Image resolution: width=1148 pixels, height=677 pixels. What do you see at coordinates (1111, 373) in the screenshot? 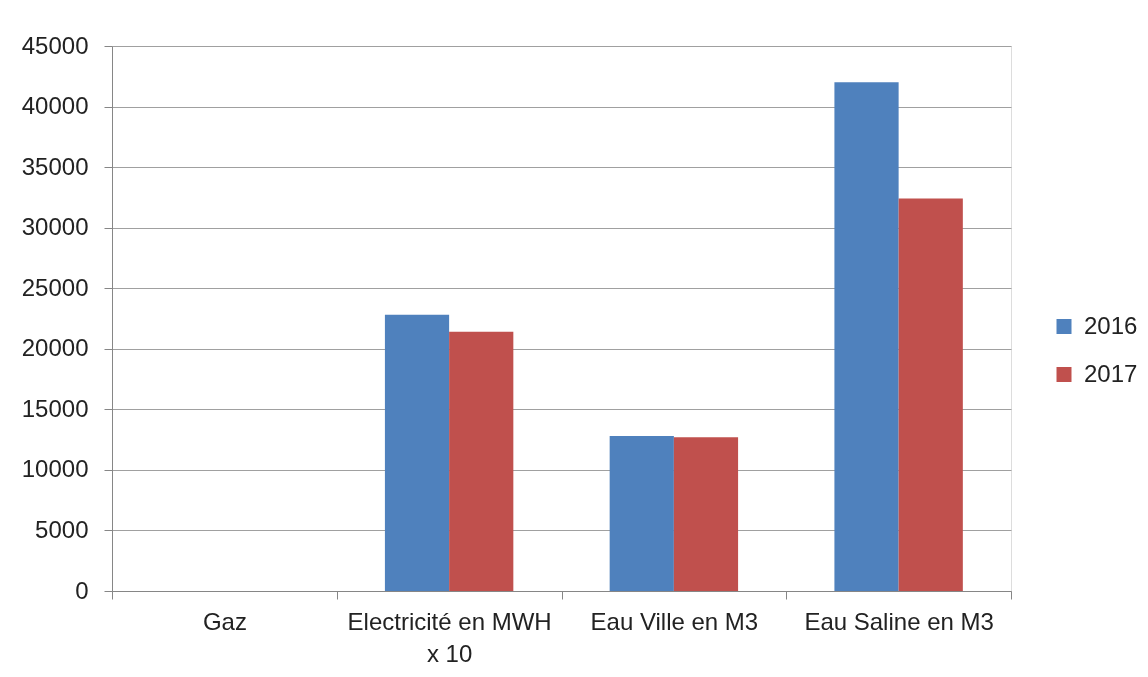
I see `legend-label: 2017` at bounding box center [1111, 373].